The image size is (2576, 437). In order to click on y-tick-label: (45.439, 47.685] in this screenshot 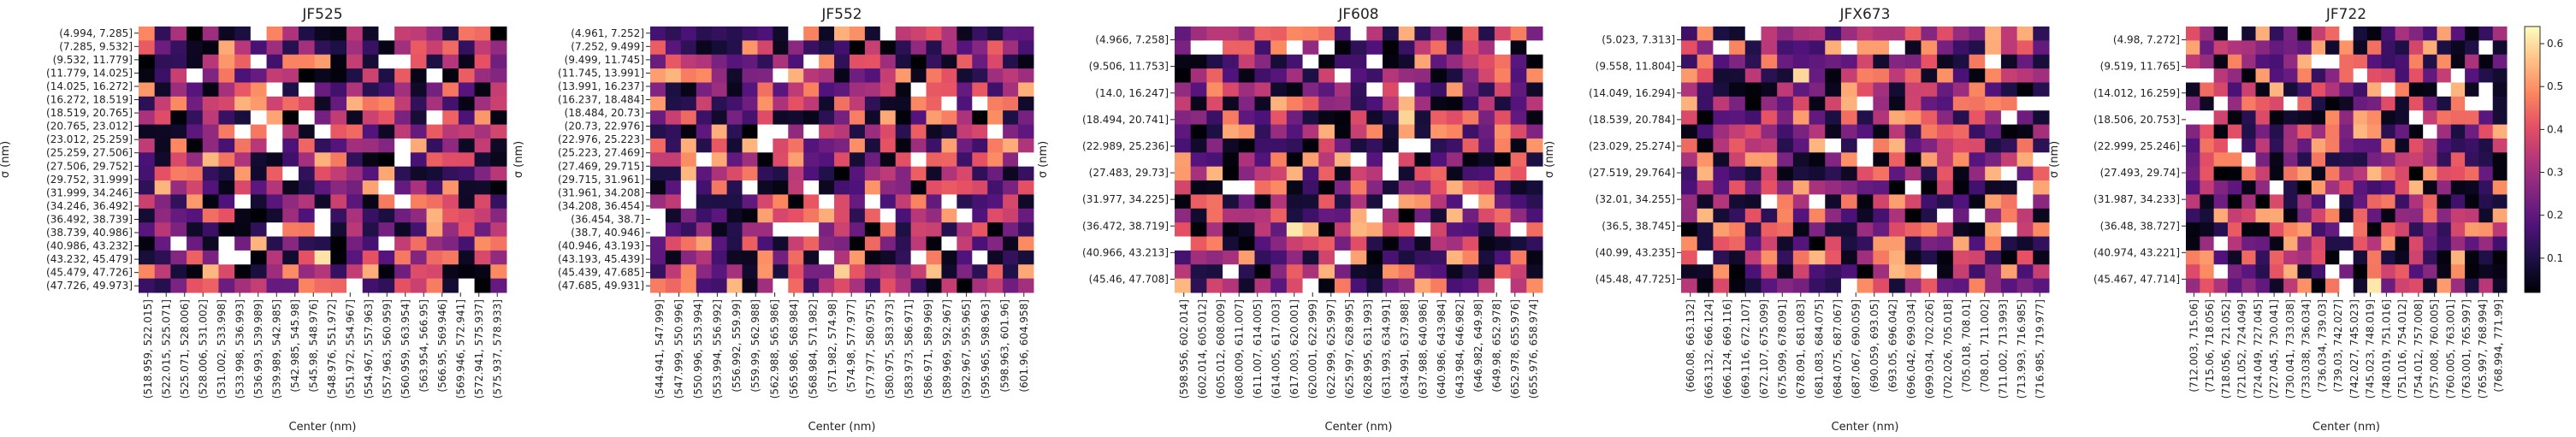, I will do `click(601, 273)`.